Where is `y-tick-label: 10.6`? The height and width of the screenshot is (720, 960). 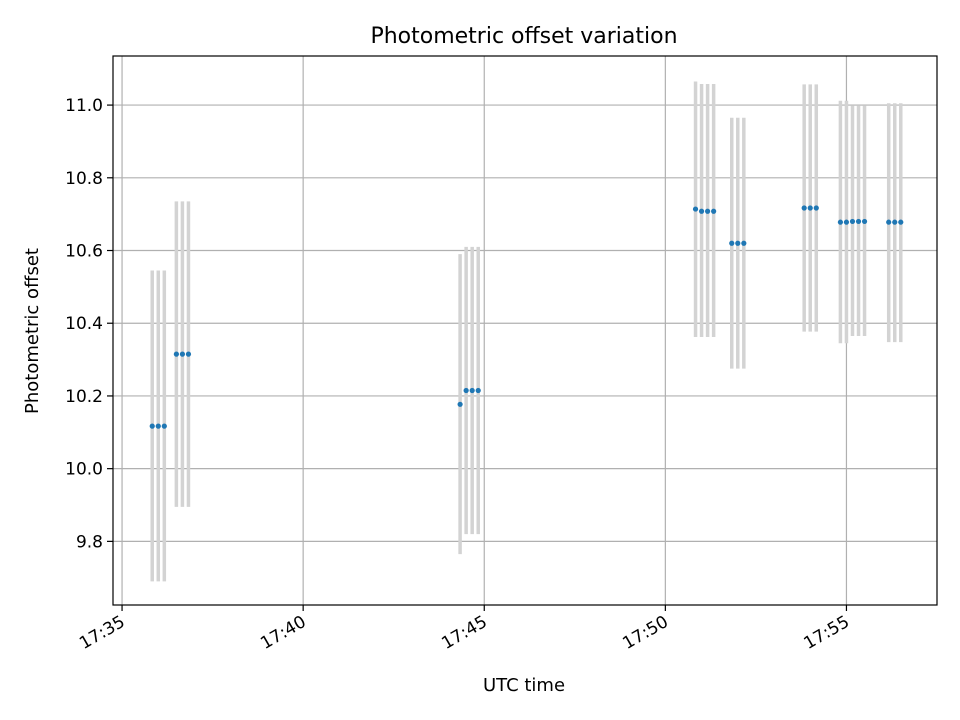 y-tick-label: 10.6 is located at coordinates (84, 252).